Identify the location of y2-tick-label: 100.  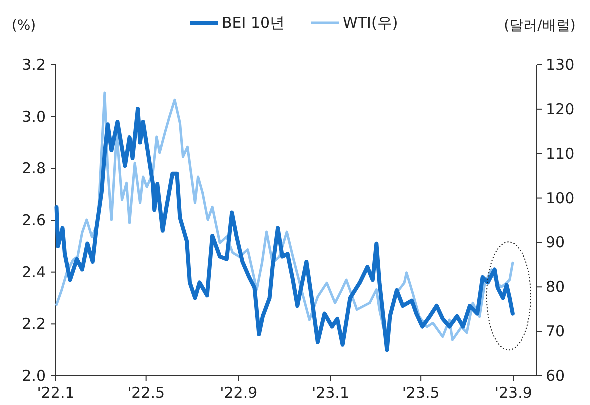
(560, 198).